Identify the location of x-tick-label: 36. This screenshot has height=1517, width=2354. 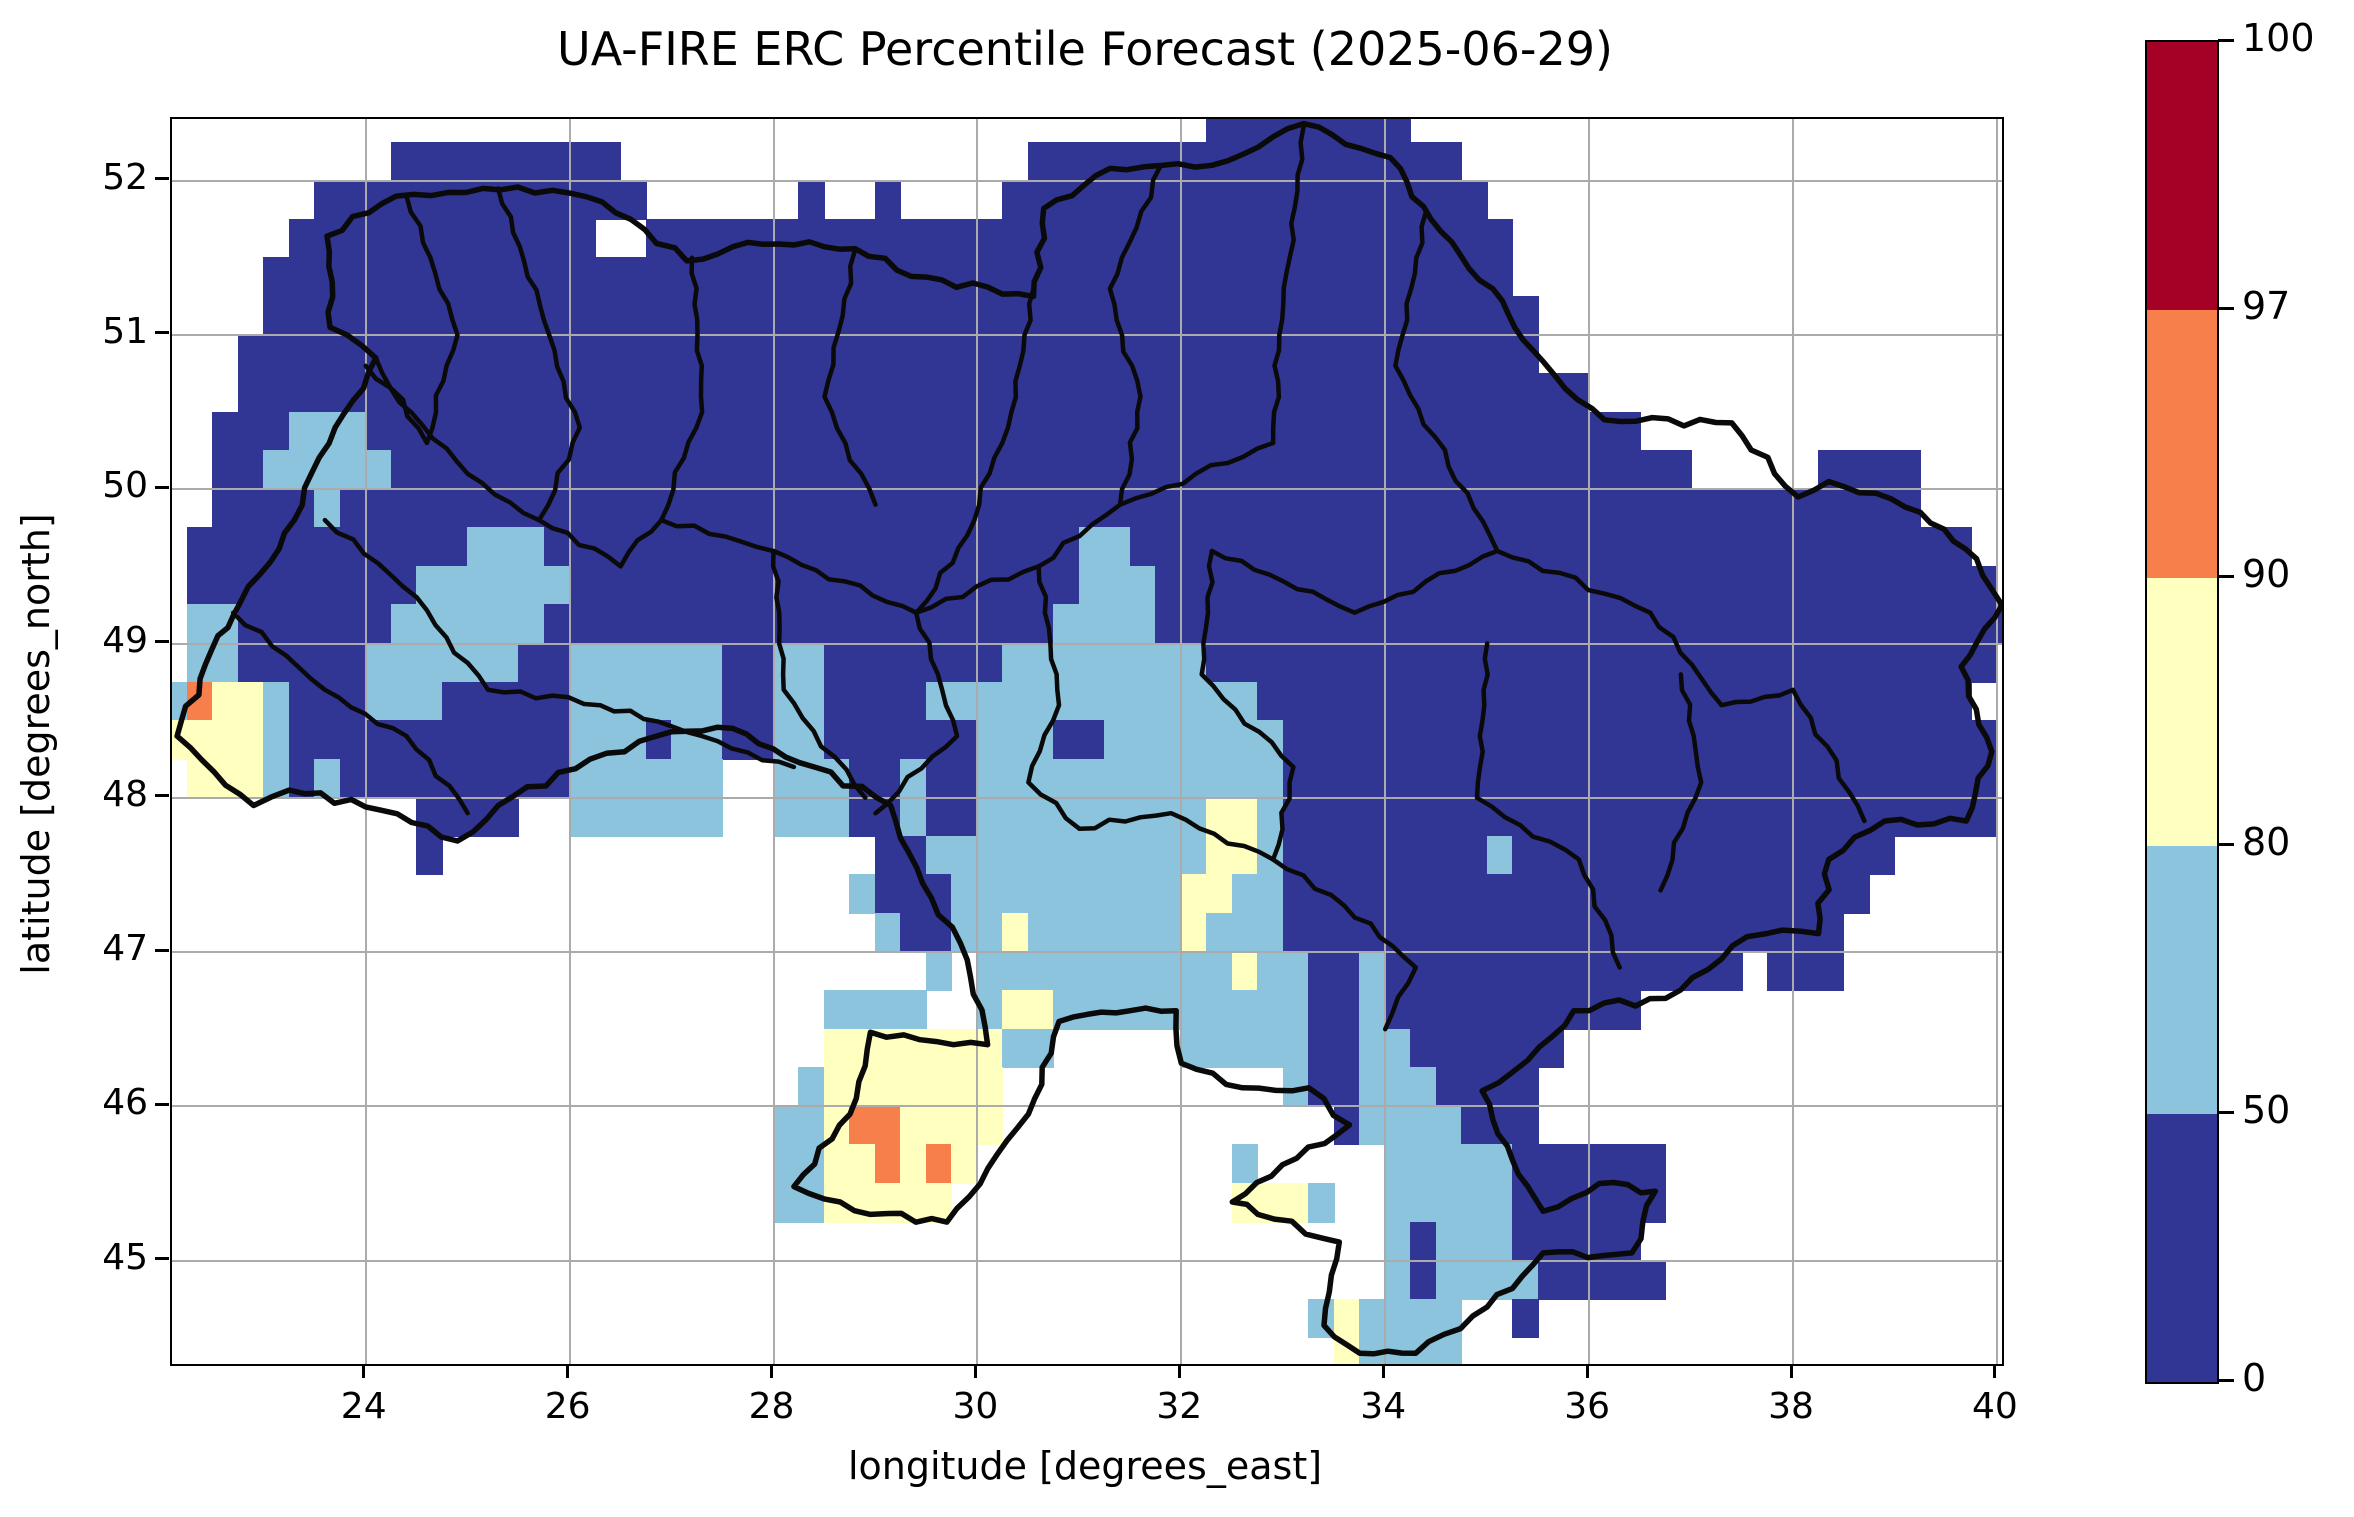
(1587, 1406).